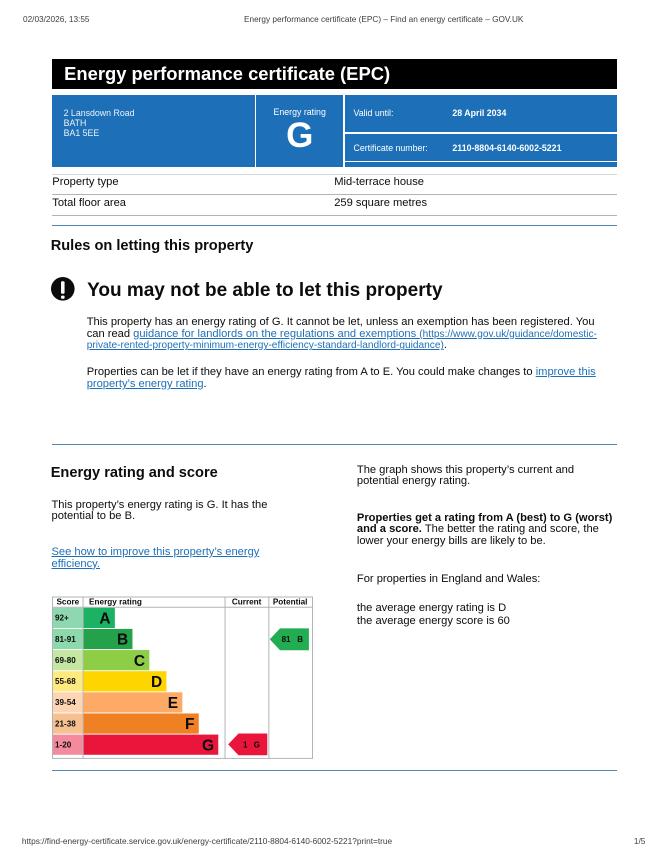 The height and width of the screenshot is (865, 670). I want to click on svg-text: Score, so click(67, 601).